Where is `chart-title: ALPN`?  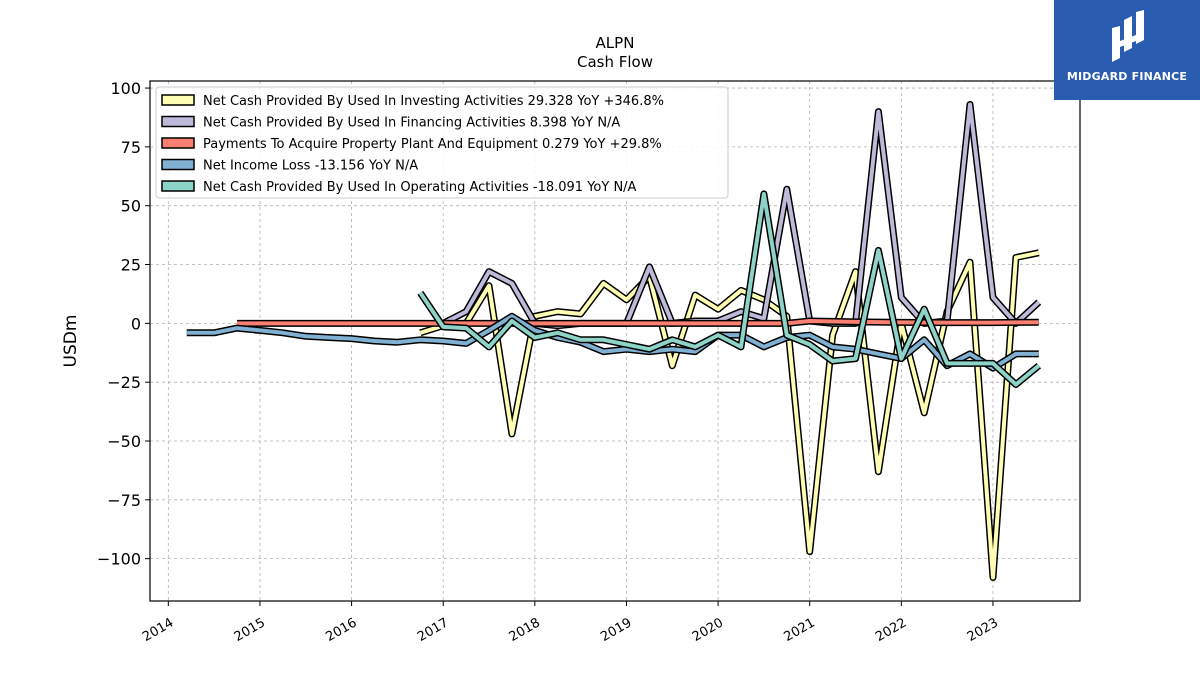 chart-title: ALPN is located at coordinates (615, 43).